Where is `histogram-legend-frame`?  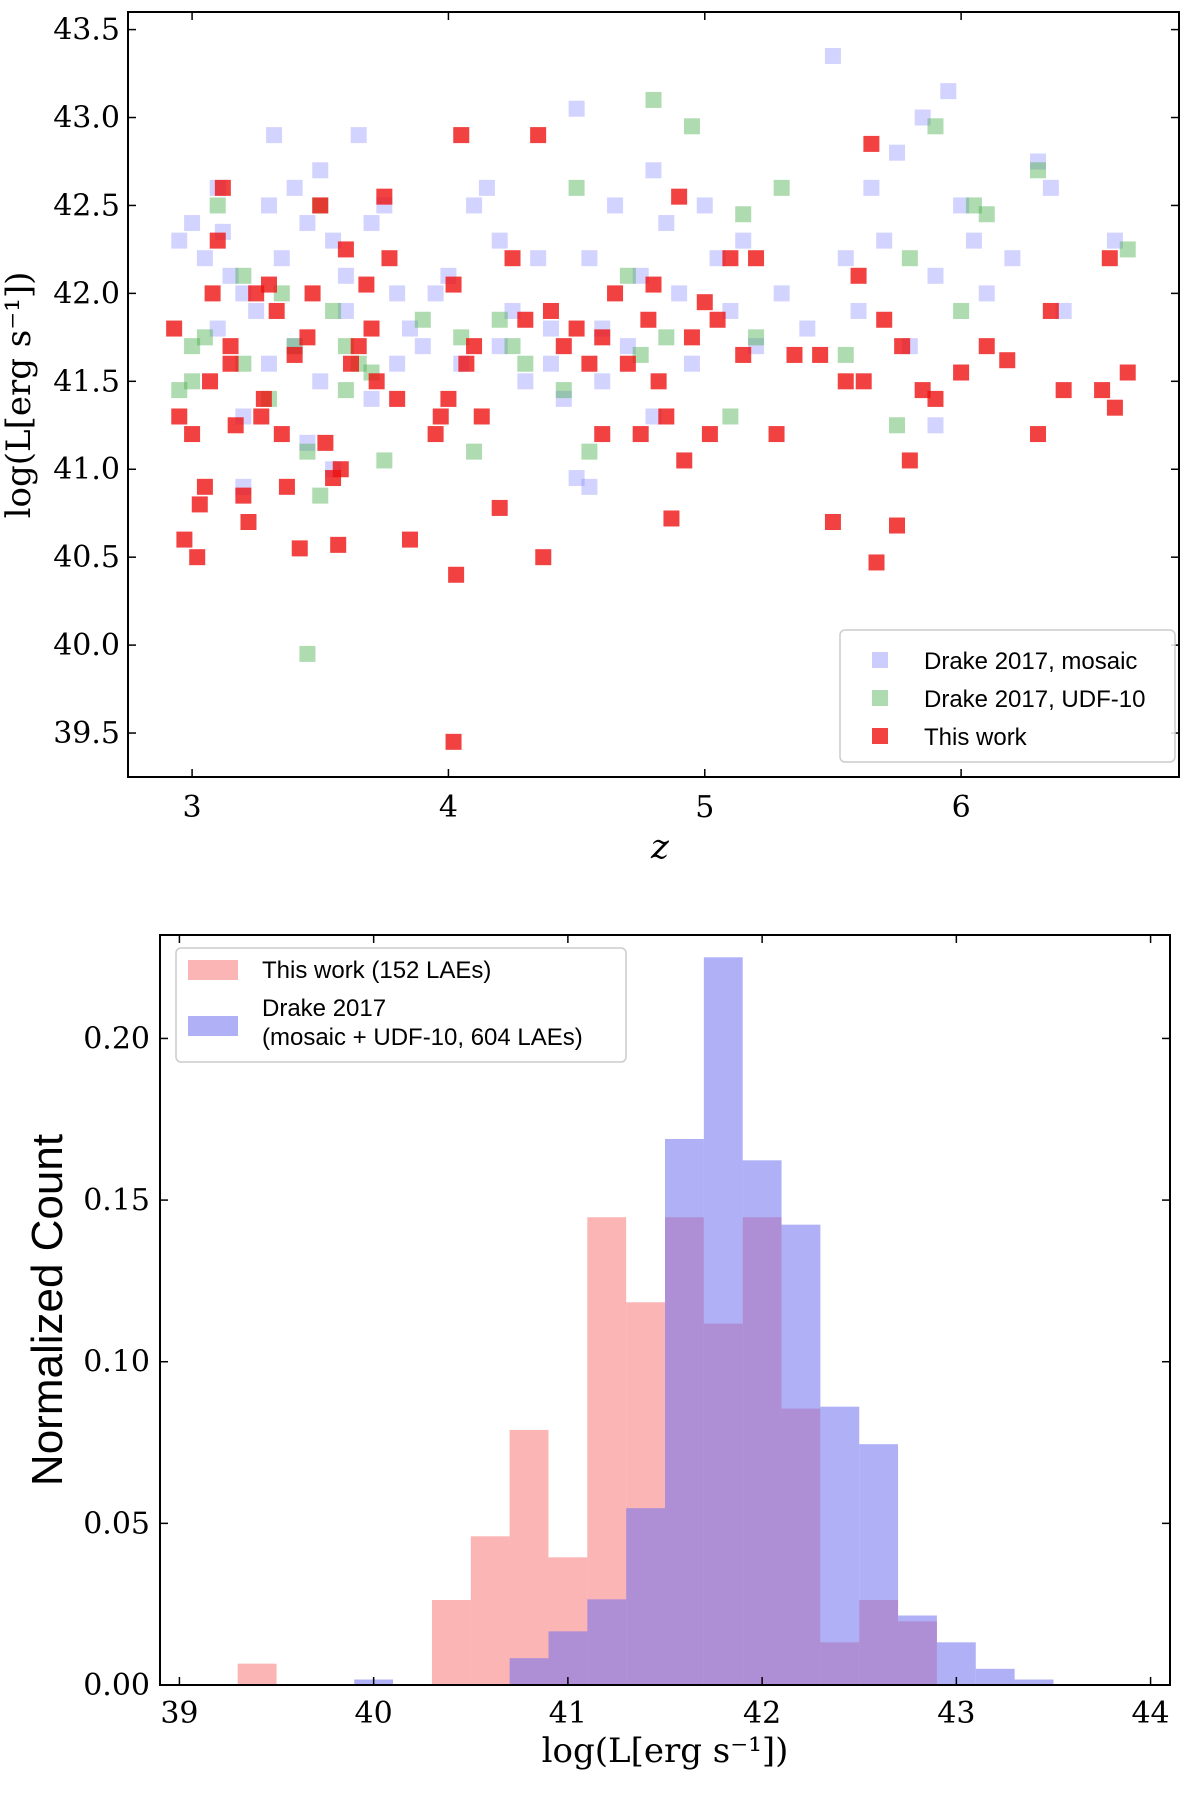
histogram-legend-frame is located at coordinates (401, 1005).